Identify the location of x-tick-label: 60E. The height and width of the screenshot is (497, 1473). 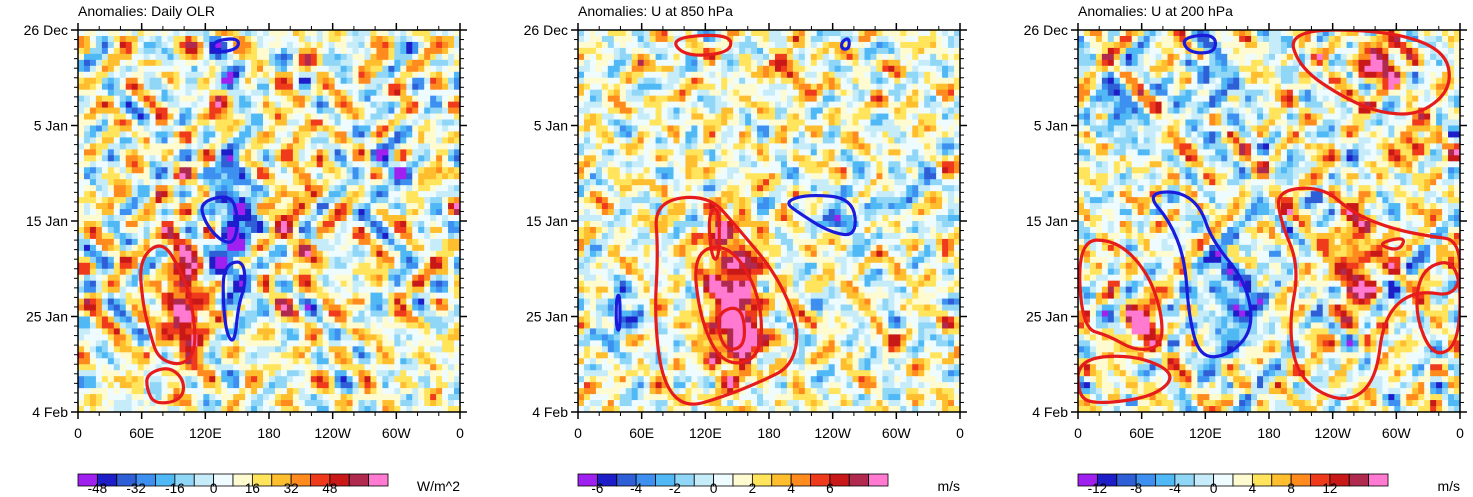
(141, 433).